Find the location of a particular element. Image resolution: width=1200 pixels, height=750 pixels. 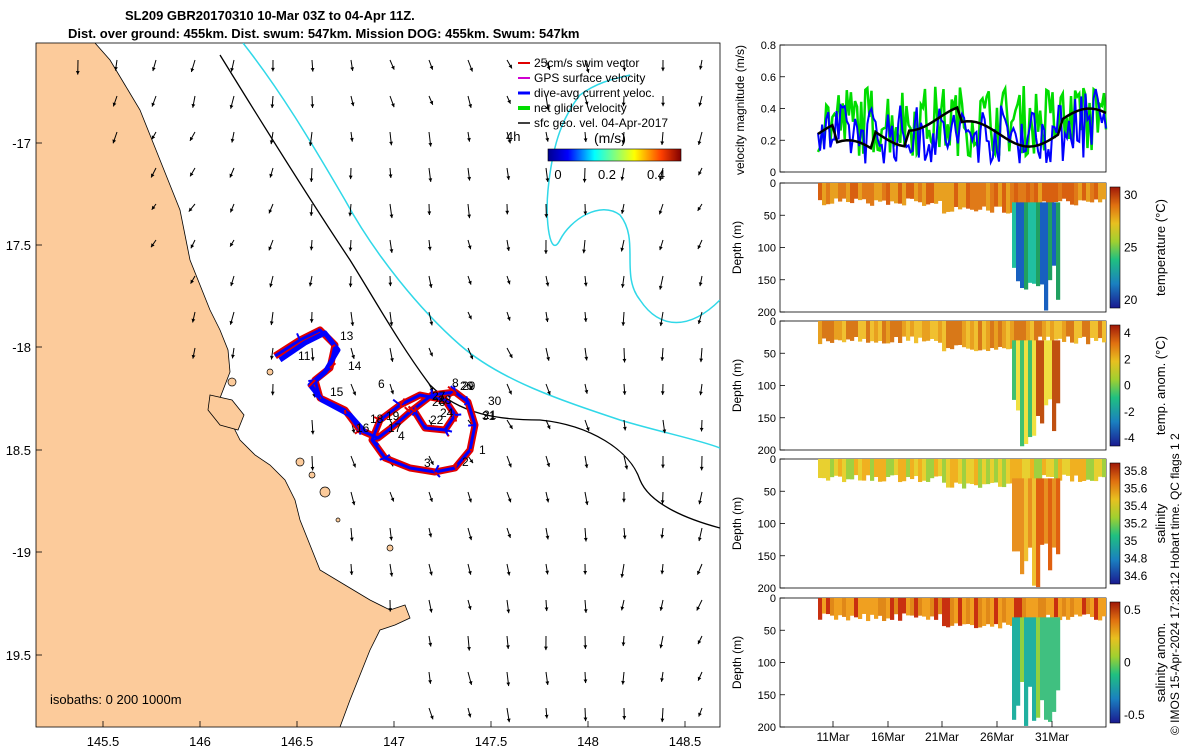

temp_anom-clabel: temp. anom. (°C) is located at coordinates (1160, 385).